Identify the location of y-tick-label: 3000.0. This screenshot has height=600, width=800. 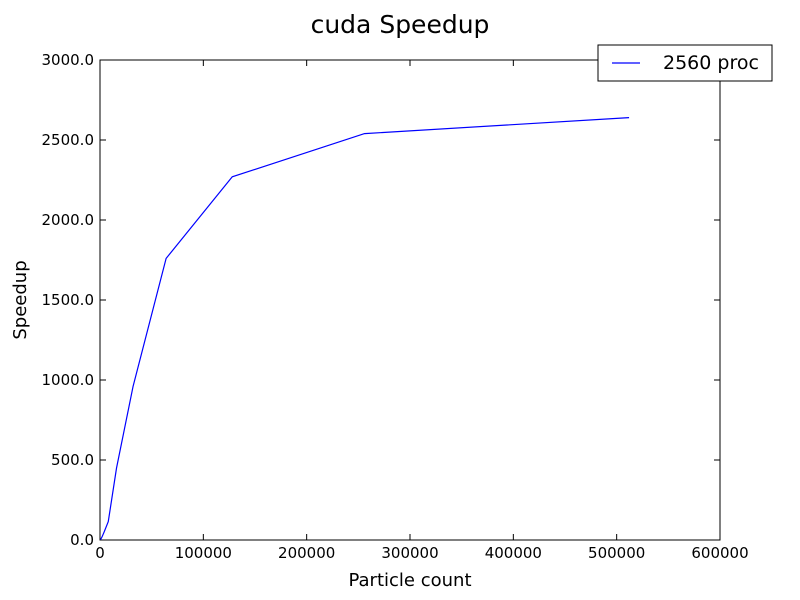
(68, 60).